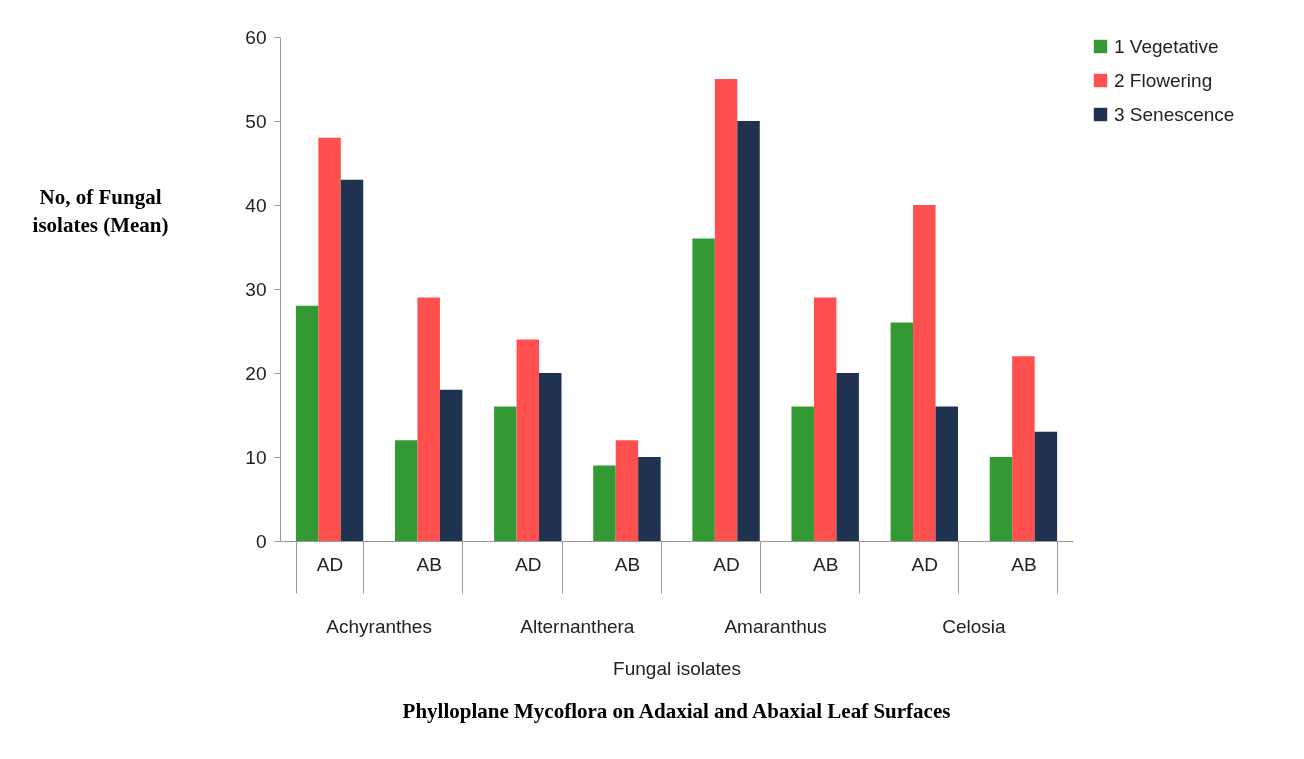  Describe the element at coordinates (261, 541) in the screenshot. I see `y-tick-label: 0` at that location.